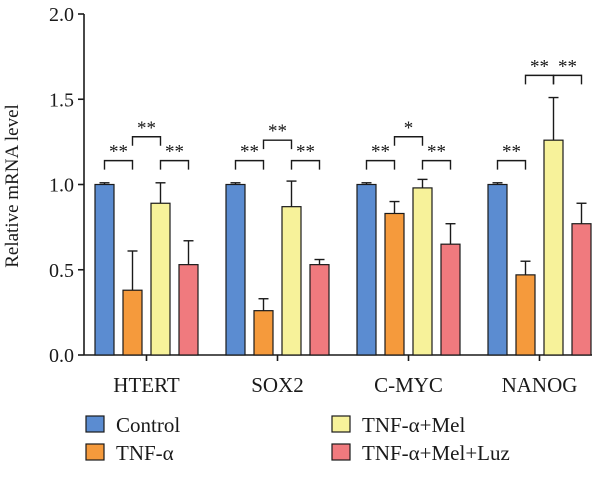  What do you see at coordinates (61, 271) in the screenshot?
I see `y-tick-label: 0.5` at bounding box center [61, 271].